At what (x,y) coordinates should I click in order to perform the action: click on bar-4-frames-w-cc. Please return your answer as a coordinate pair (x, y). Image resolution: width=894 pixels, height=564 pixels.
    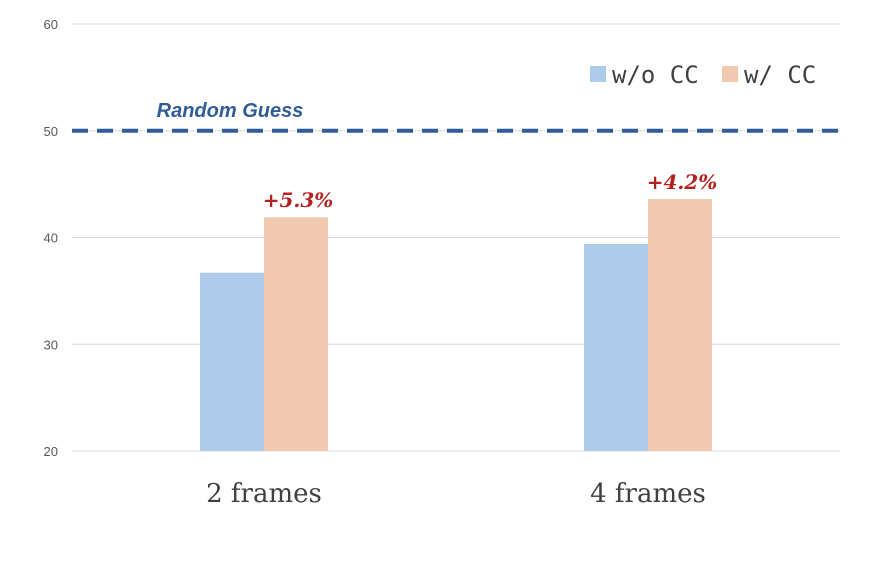
    Looking at the image, I should click on (680, 325).